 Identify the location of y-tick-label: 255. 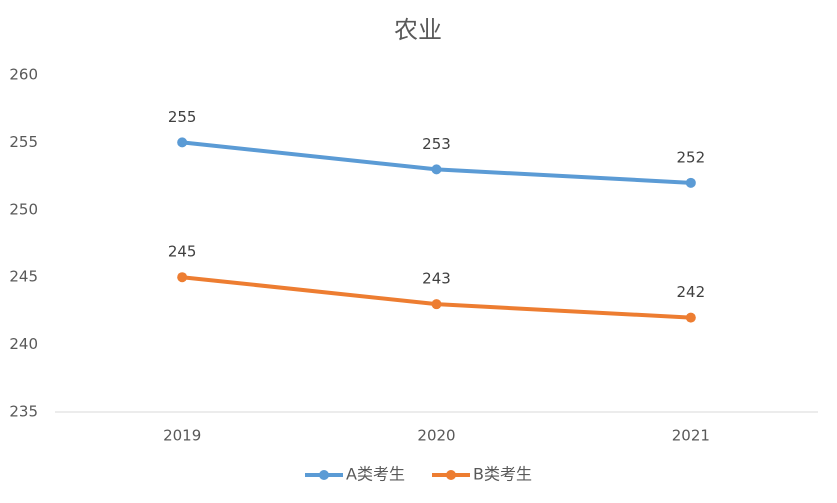
(23, 142).